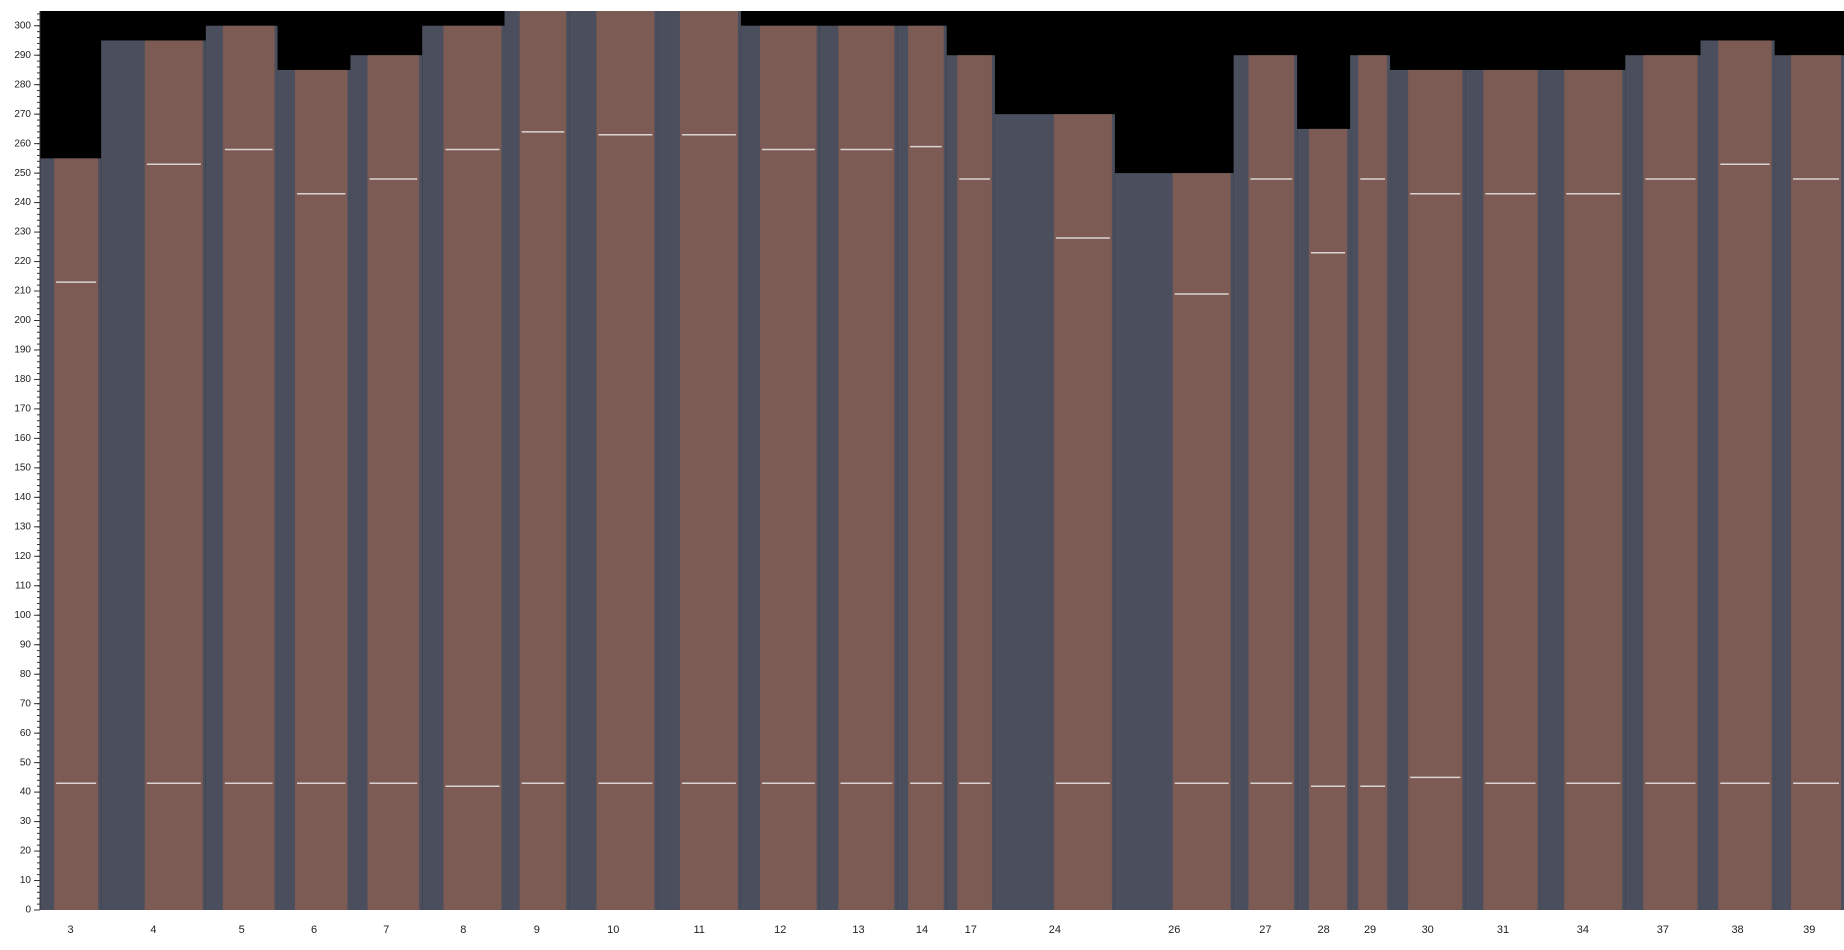 The image size is (1844, 950). Describe the element at coordinates (1503, 930) in the screenshot. I see `board-label: 31` at that location.